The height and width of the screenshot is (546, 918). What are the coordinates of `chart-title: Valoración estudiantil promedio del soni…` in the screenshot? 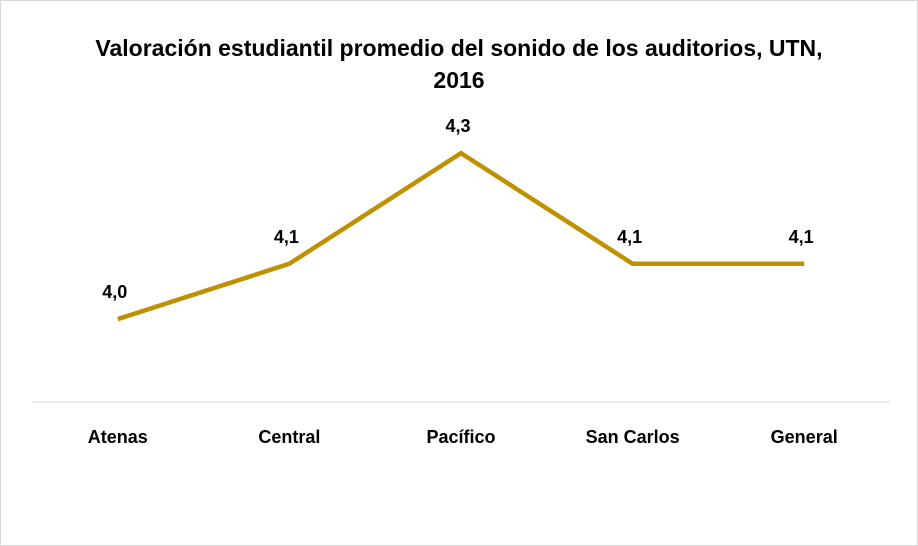 It's located at (459, 64).